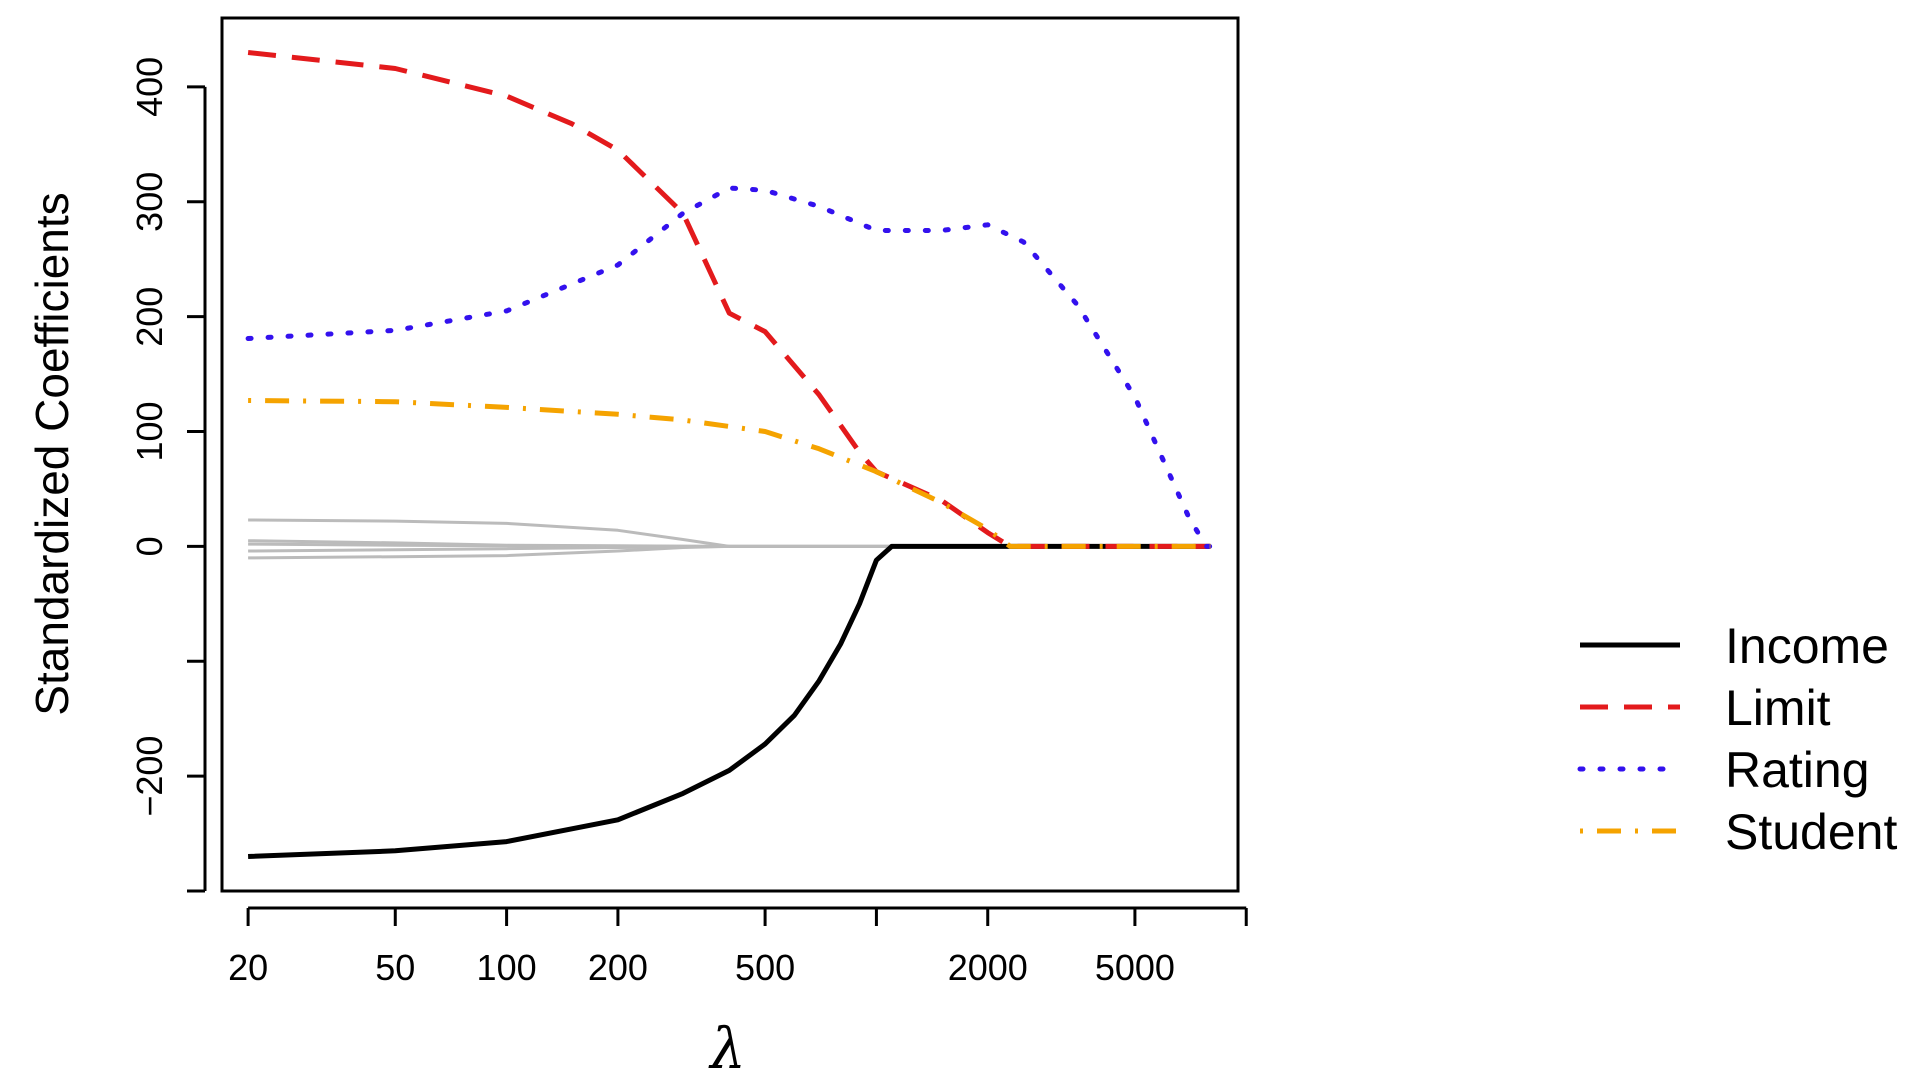  I want to click on series-line-income, so click(729, 701).